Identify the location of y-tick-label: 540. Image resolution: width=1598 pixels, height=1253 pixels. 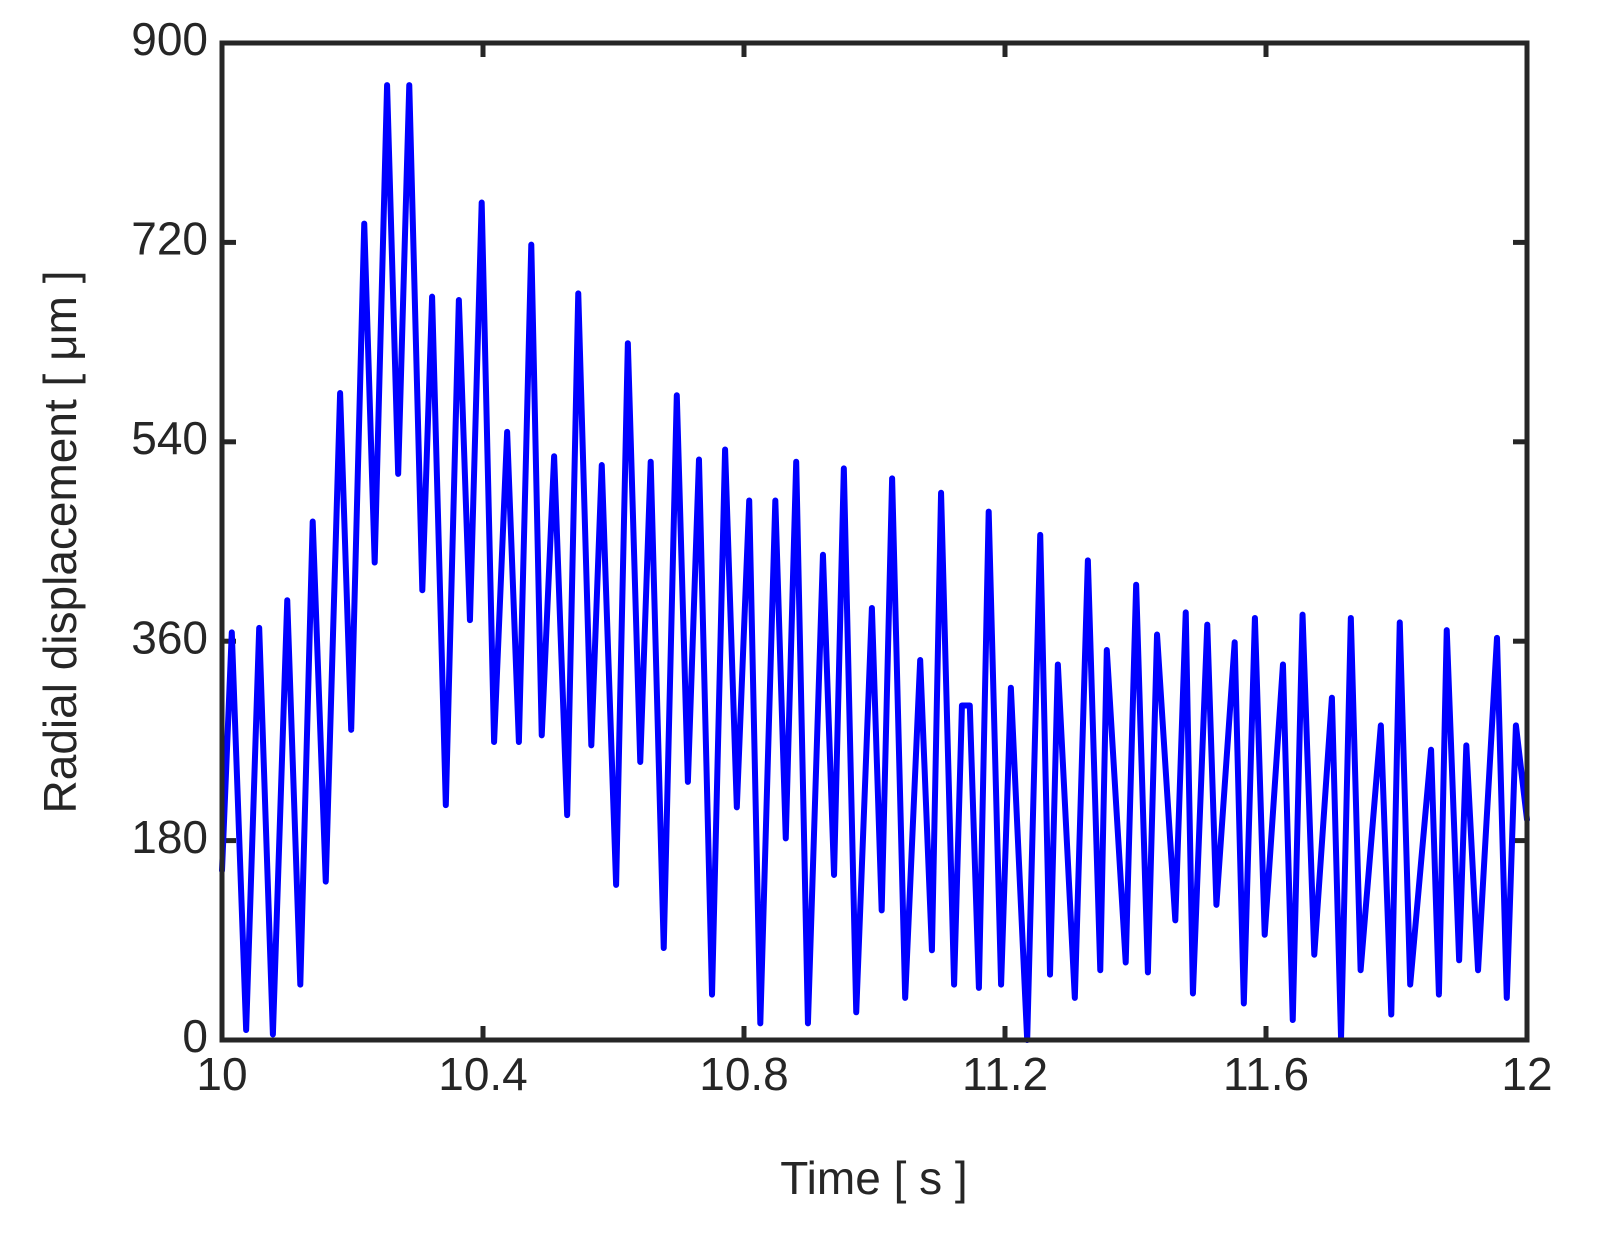
(169, 438).